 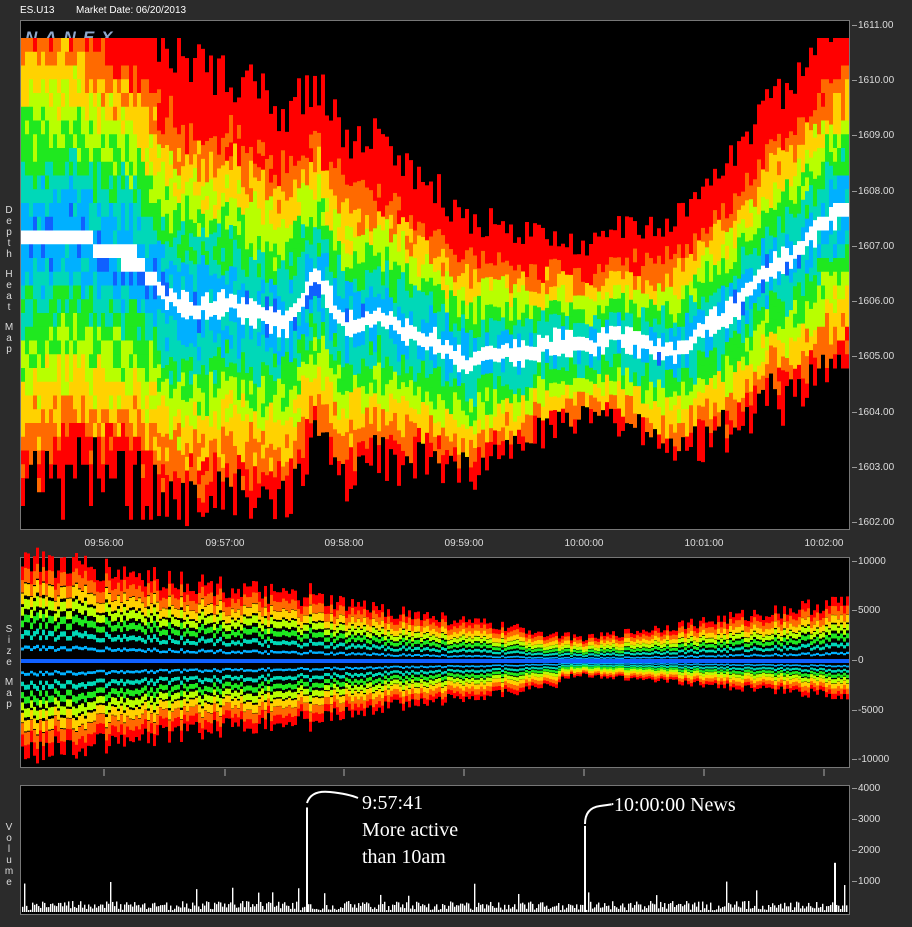 I want to click on size-band, so click(x=49, y=737).